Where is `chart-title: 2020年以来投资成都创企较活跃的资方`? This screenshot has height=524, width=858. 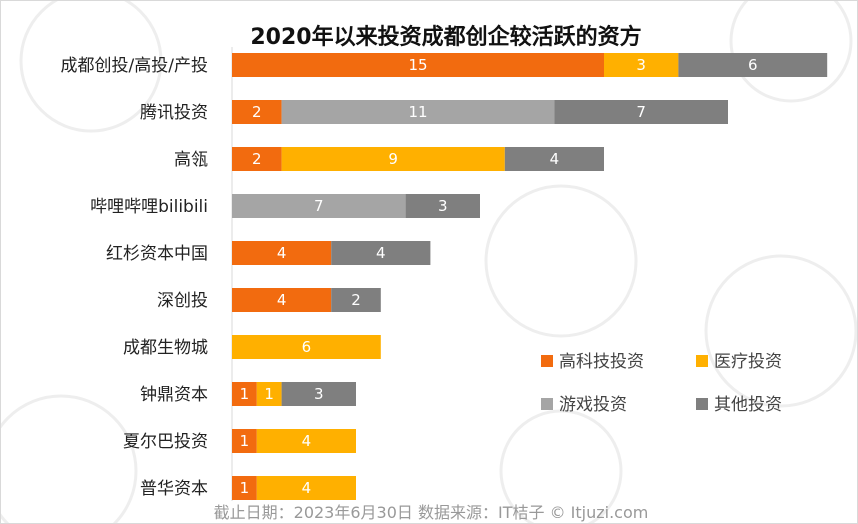
chart-title: 2020年以来投资成都创企较活跃的资方 is located at coordinates (445, 37).